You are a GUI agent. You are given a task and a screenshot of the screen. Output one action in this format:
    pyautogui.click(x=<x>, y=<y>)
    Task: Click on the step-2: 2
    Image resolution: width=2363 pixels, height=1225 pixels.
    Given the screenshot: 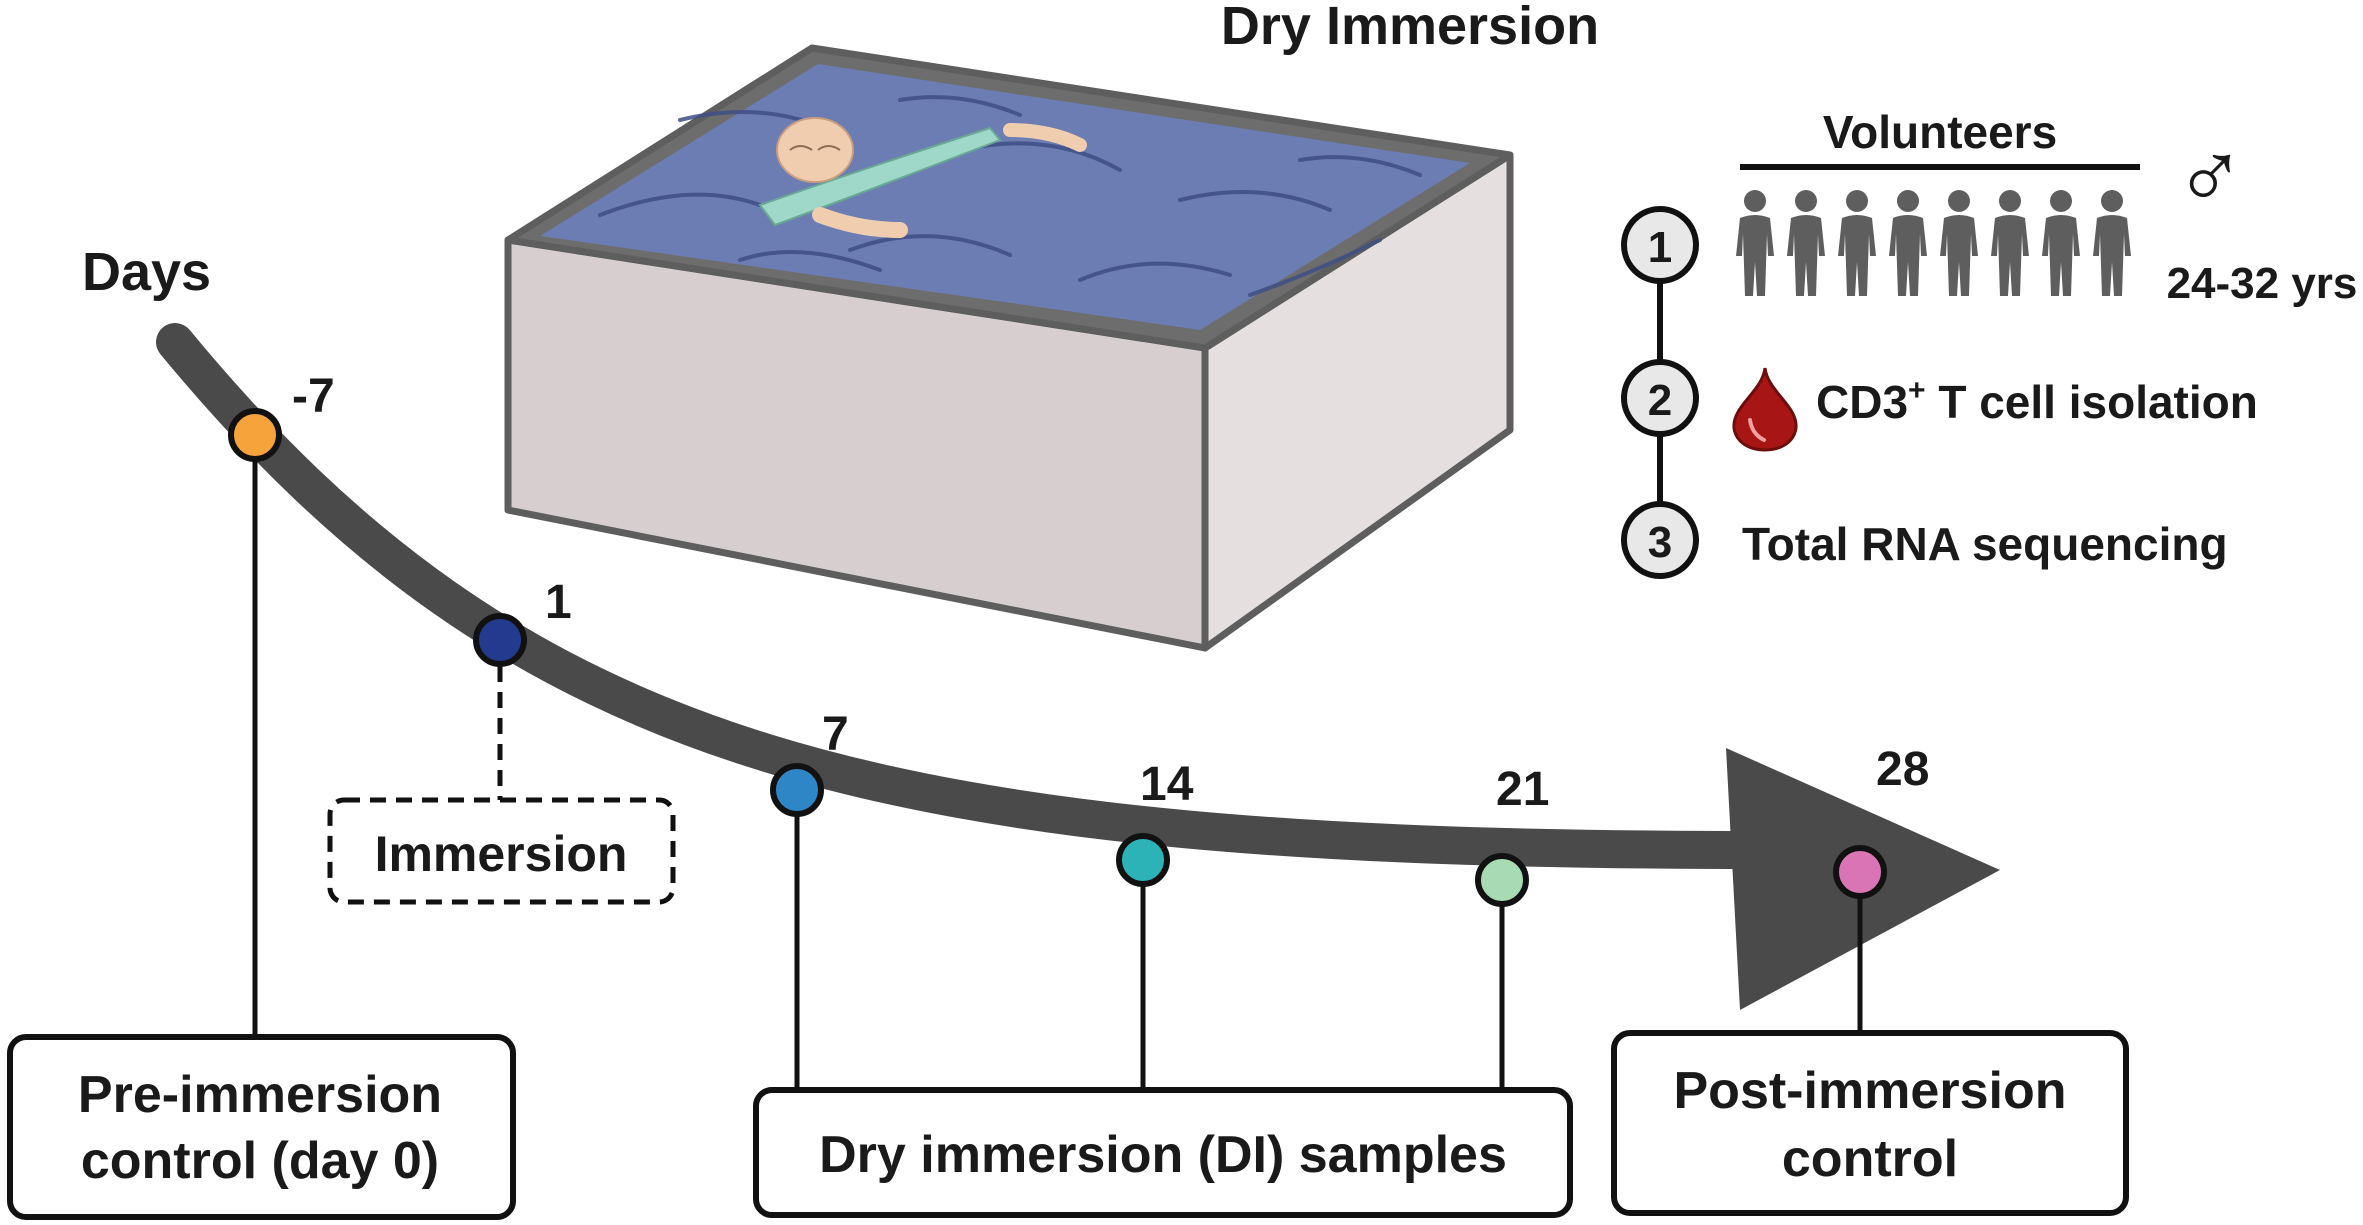 What is the action you would take?
    pyautogui.click(x=1660, y=398)
    